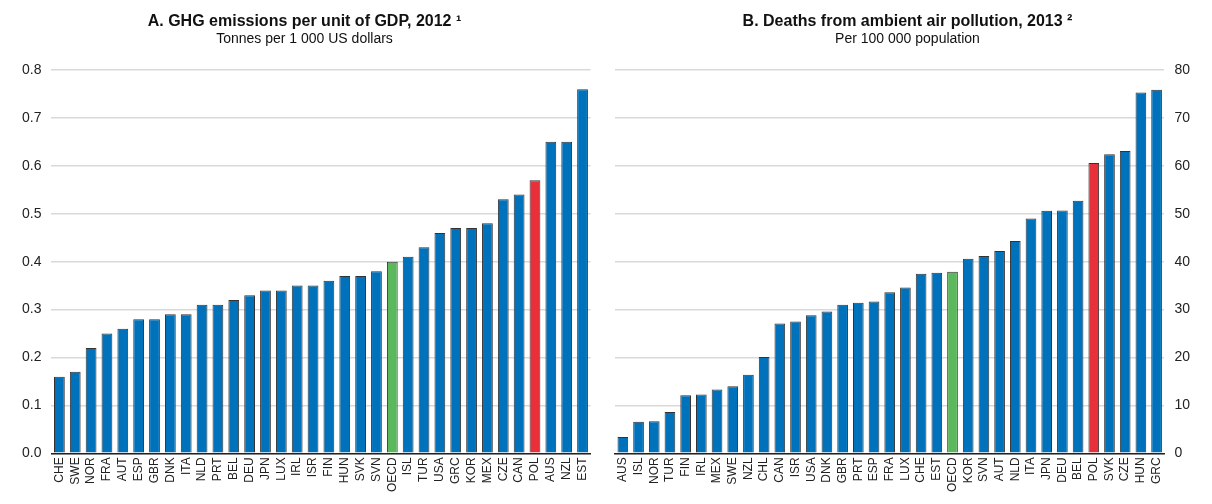 Image resolution: width=1212 pixels, height=504 pixels. What do you see at coordinates (304, 38) in the screenshot?
I see `chart-subtitle: Tonnes per 1 000 US dollars` at bounding box center [304, 38].